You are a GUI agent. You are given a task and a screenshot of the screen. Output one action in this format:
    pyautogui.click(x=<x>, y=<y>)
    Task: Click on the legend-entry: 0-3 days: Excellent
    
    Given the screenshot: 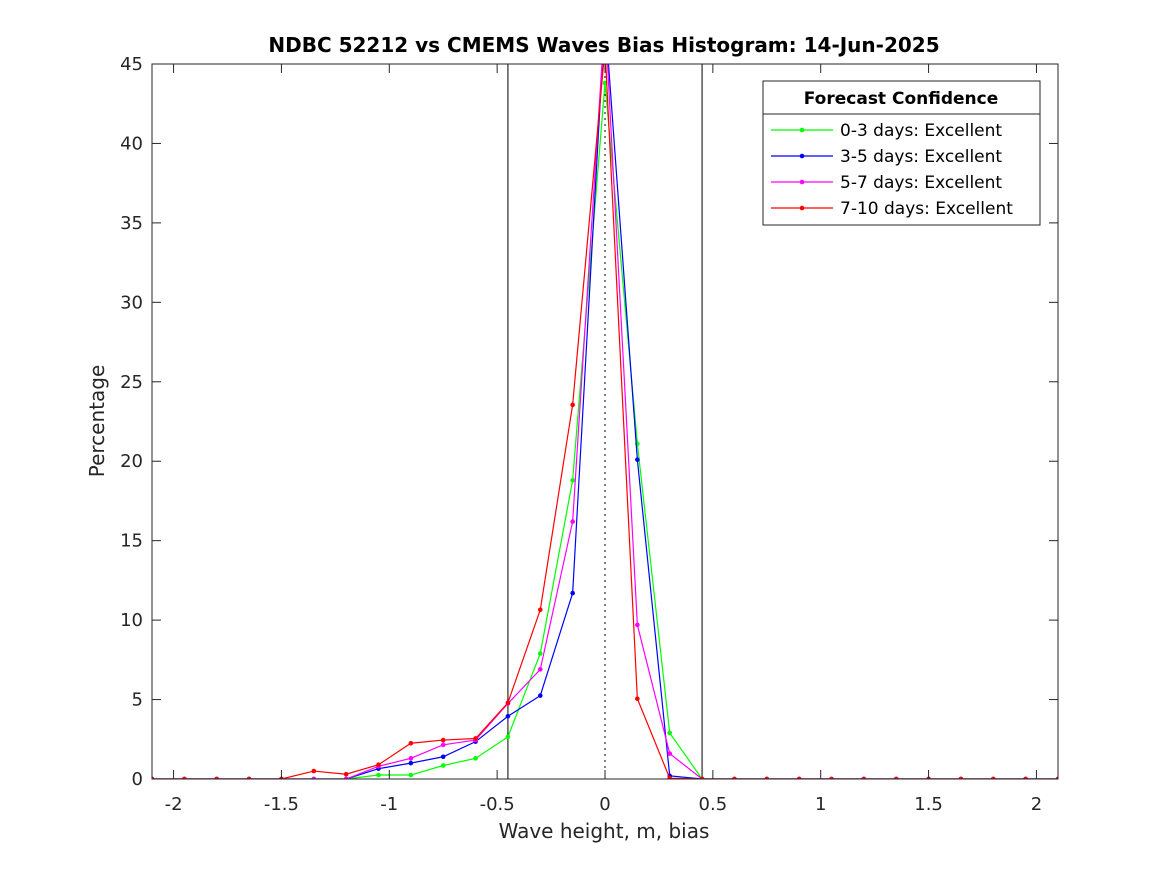 What is the action you would take?
    pyautogui.click(x=886, y=131)
    